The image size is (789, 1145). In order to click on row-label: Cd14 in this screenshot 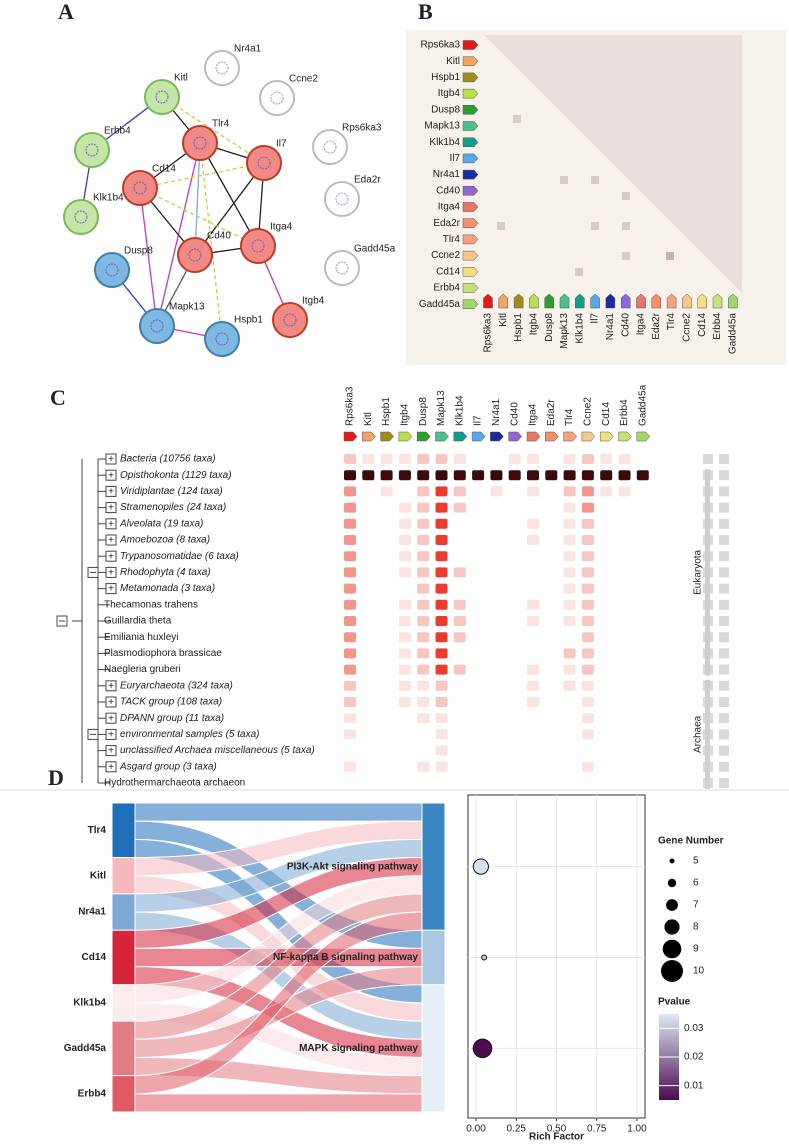, I will do `click(448, 271)`.